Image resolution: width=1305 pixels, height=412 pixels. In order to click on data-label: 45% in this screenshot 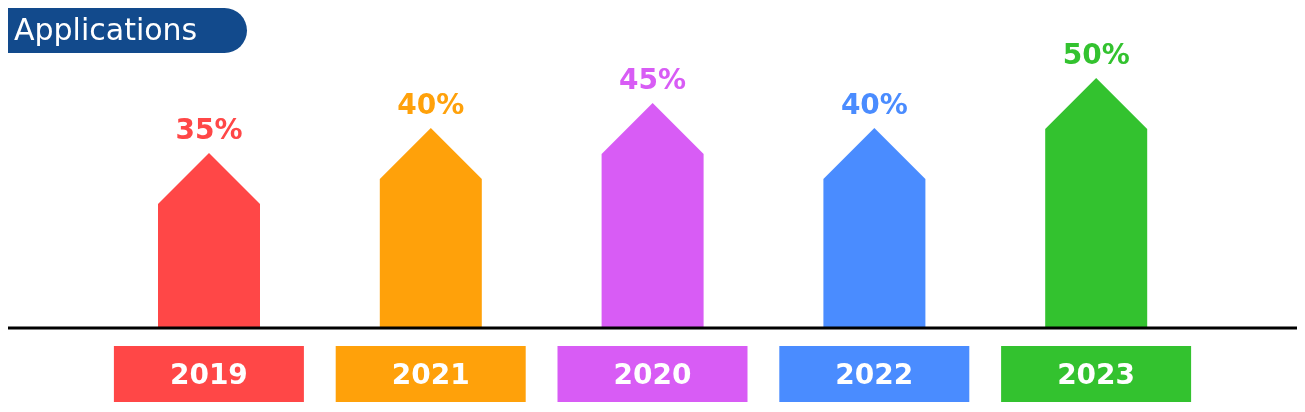, I will do `click(653, 79)`.